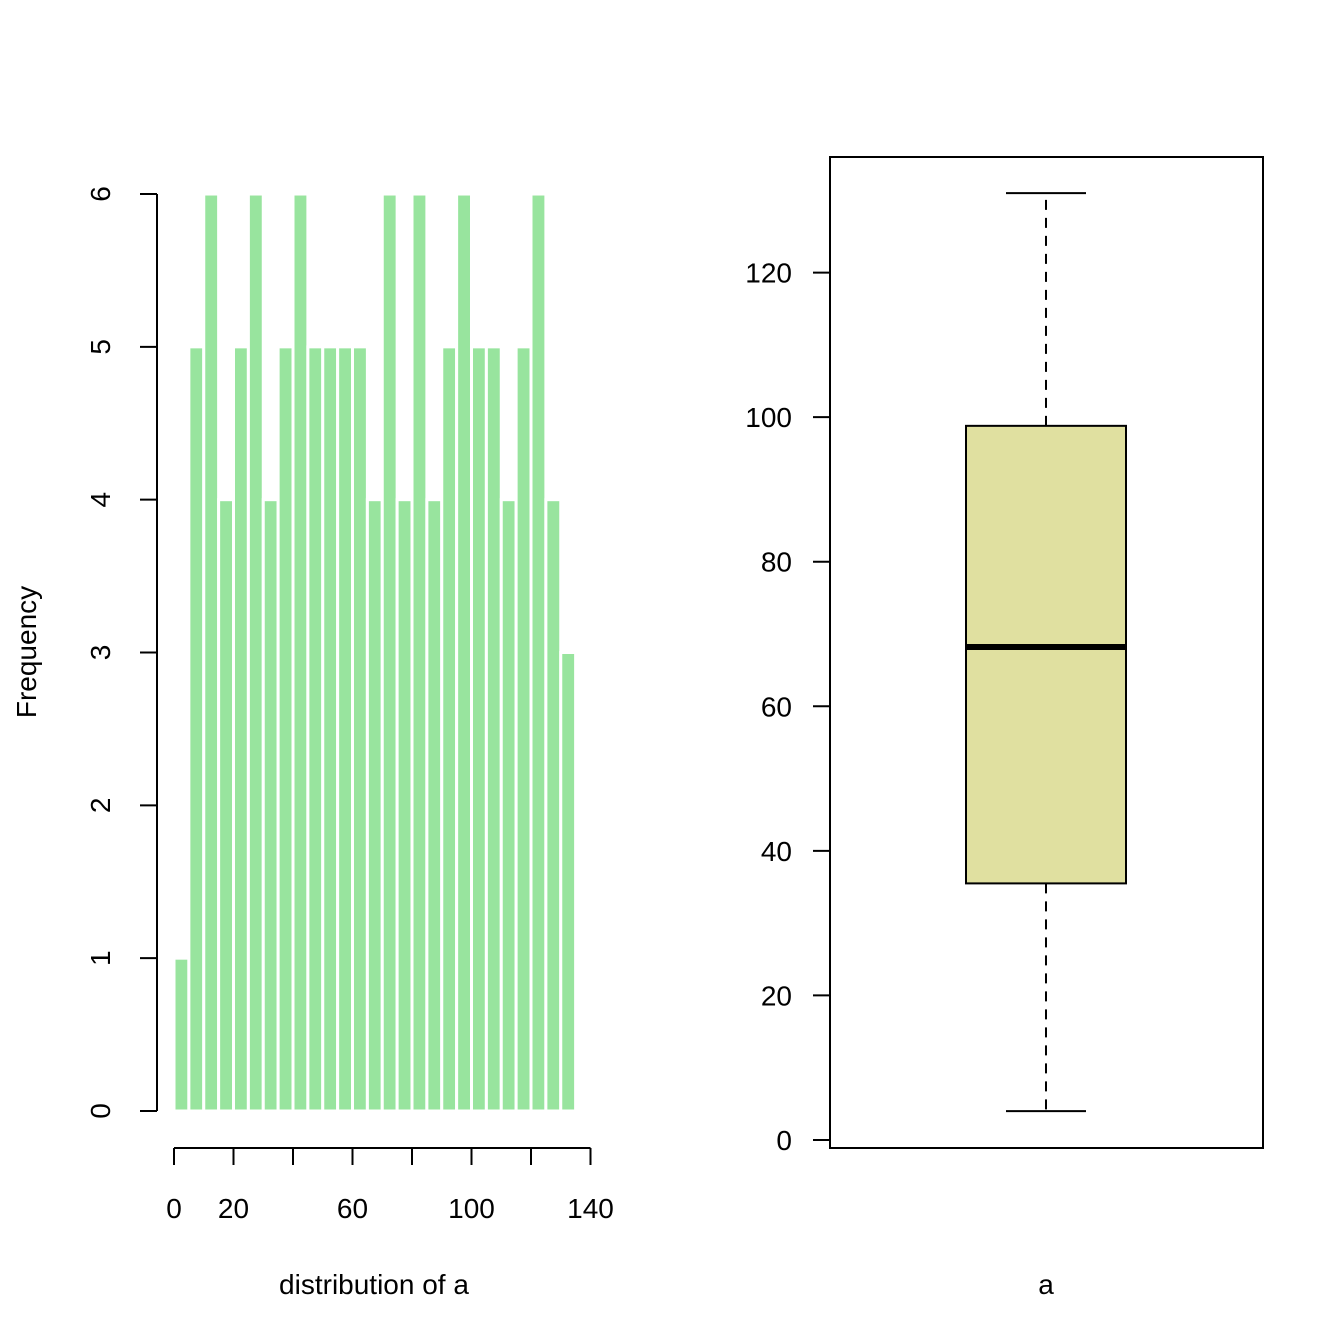  Describe the element at coordinates (776, 851) in the screenshot. I see `boxplot-y-tick-label: 40` at that location.